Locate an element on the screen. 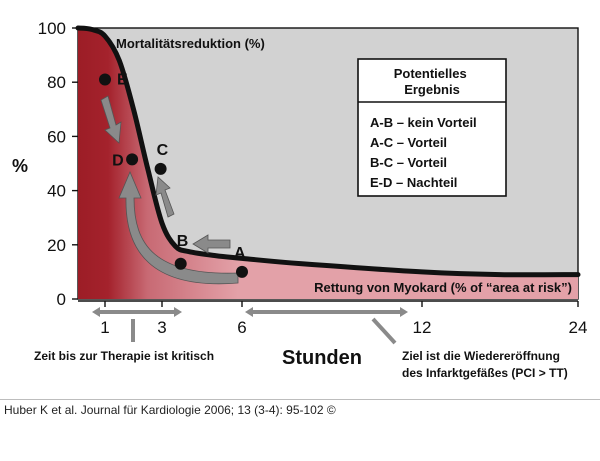 The image size is (600, 461). x-tick-label: 12 is located at coordinates (422, 327).